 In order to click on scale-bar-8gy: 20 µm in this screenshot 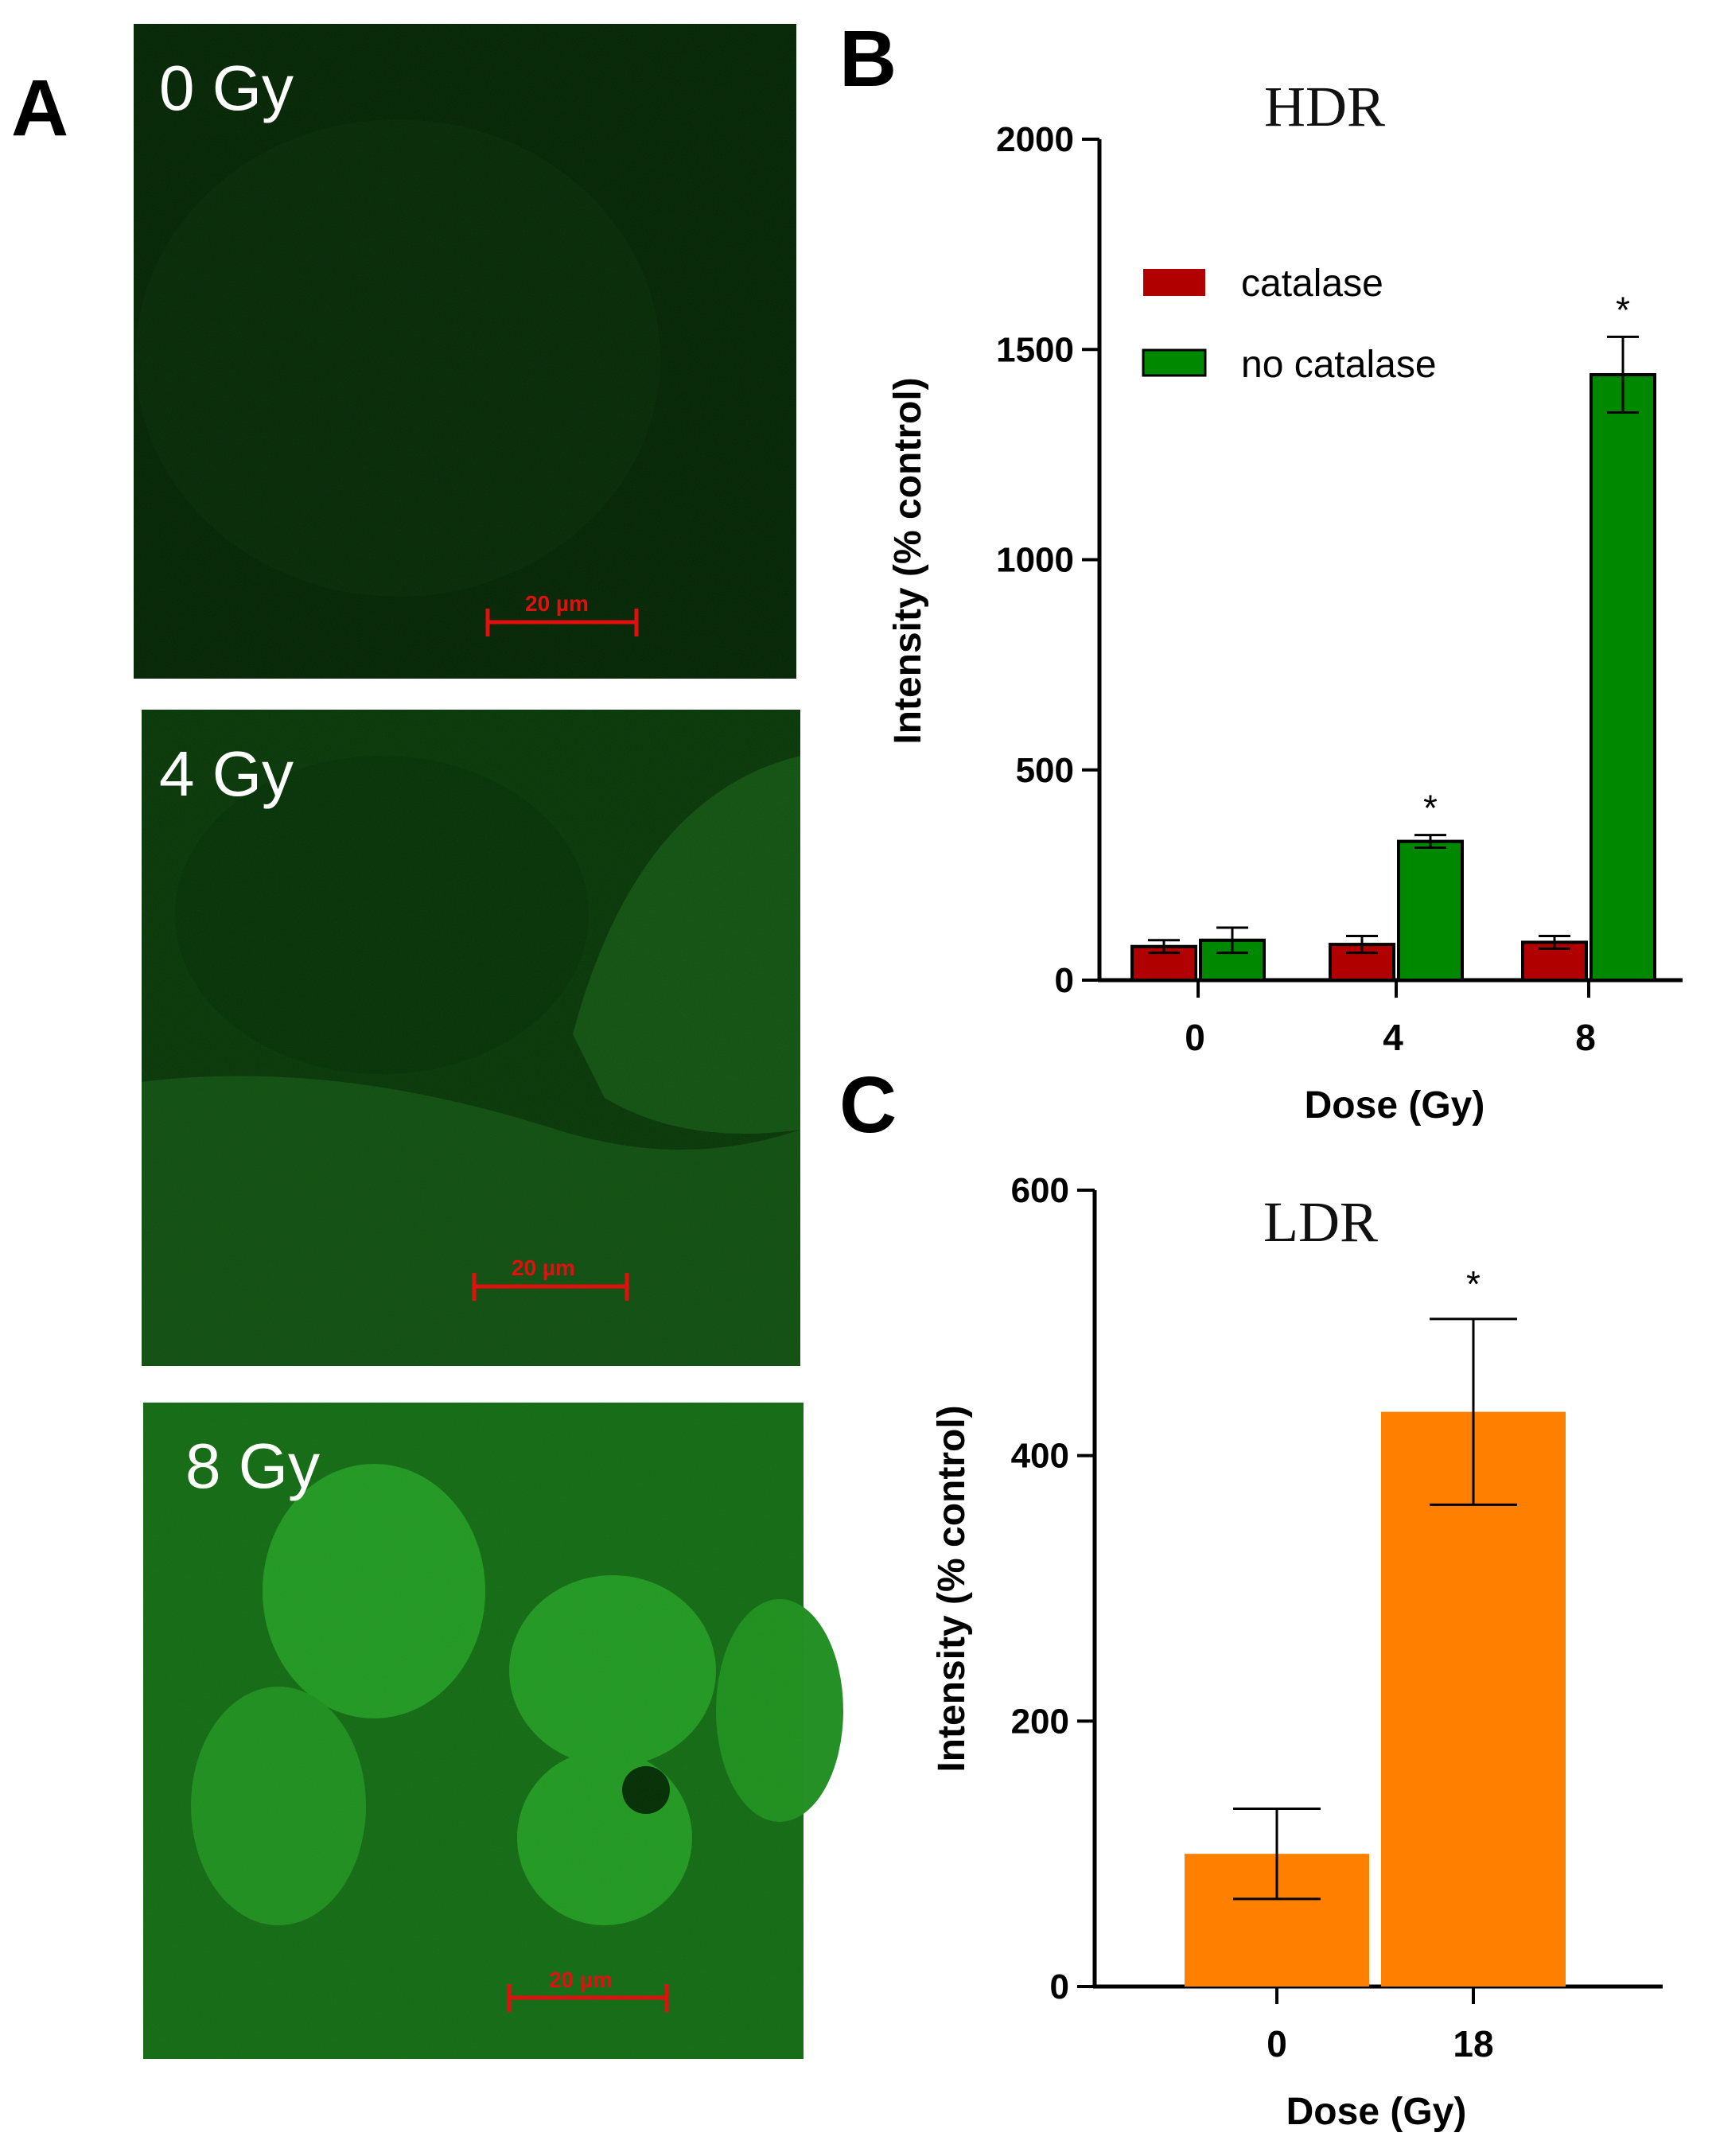, I will do `click(588, 1989)`.